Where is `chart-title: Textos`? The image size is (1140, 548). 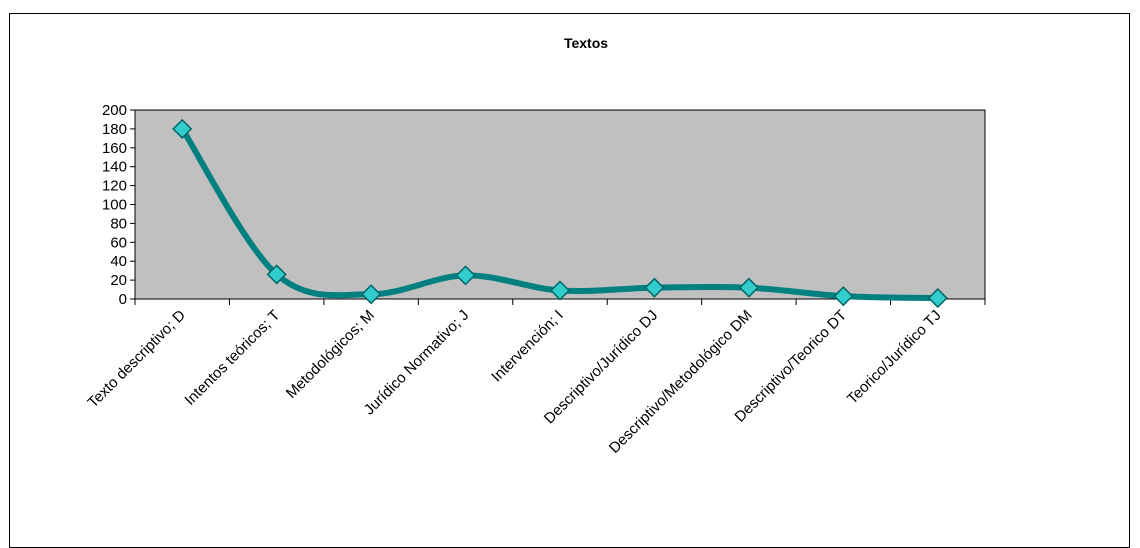 chart-title: Textos is located at coordinates (586, 43).